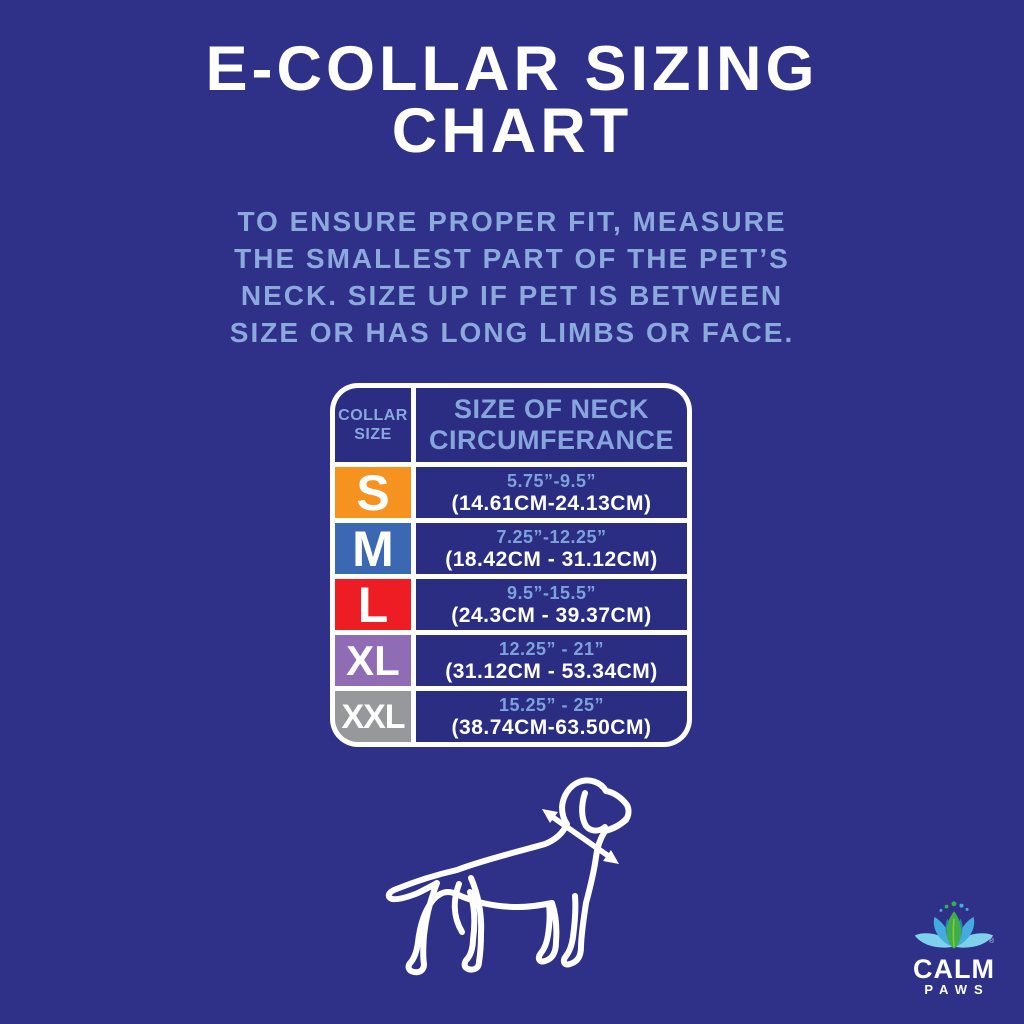 This screenshot has width=1024, height=1024. I want to click on brand-logo: ® CALM PAWS, so click(954, 948).